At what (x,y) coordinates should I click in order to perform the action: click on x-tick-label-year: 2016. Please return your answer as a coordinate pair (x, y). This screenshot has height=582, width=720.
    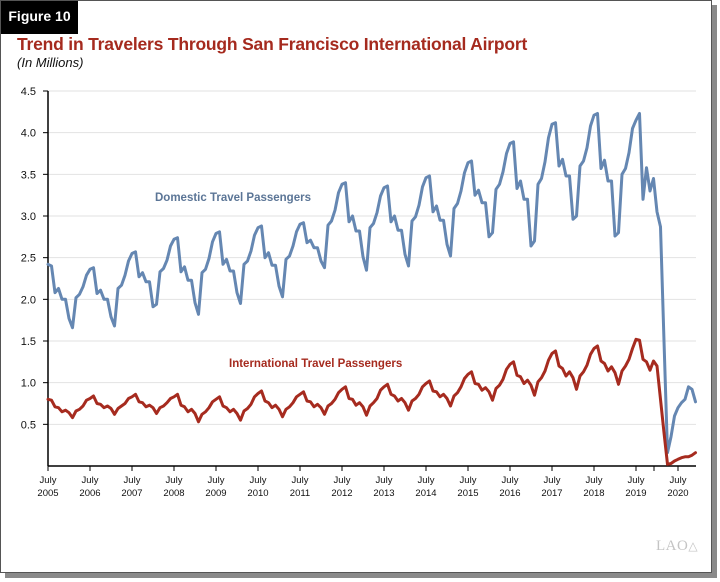
    Looking at the image, I should click on (509, 493).